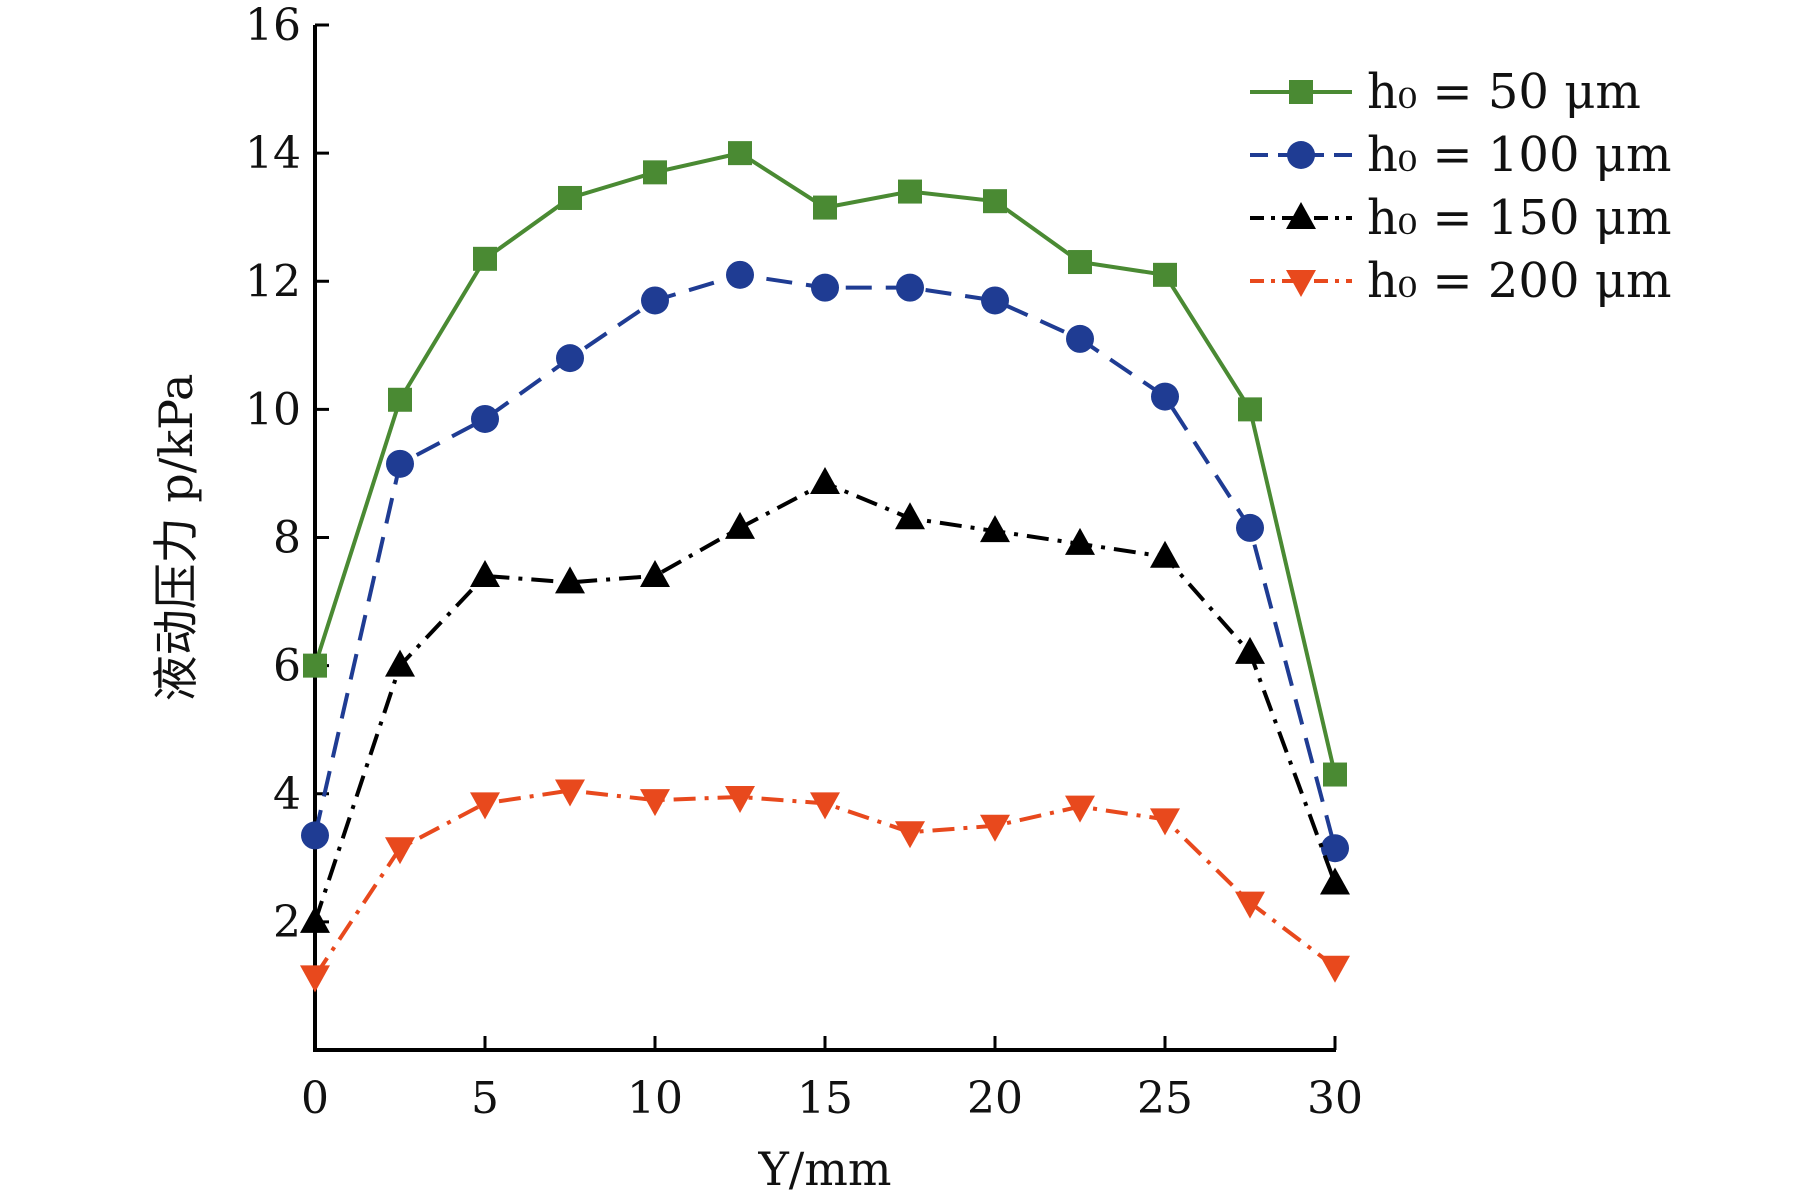  I want to click on x-axis-title: Y/mm, so click(824, 1169).